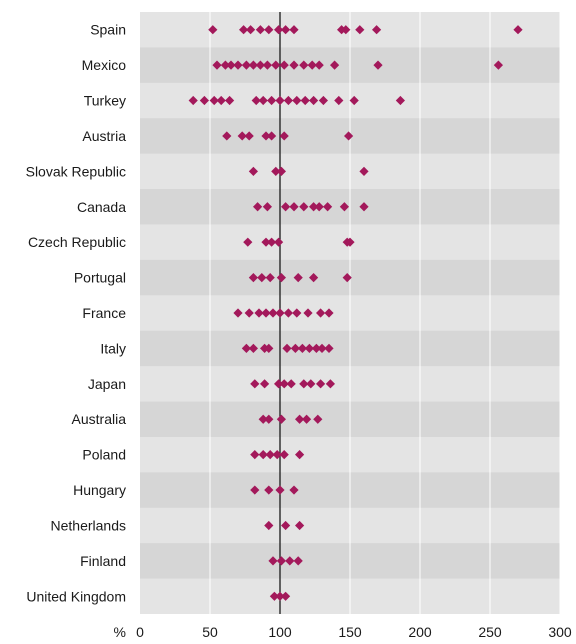  I want to click on category-label: Netherlands, so click(89, 525).